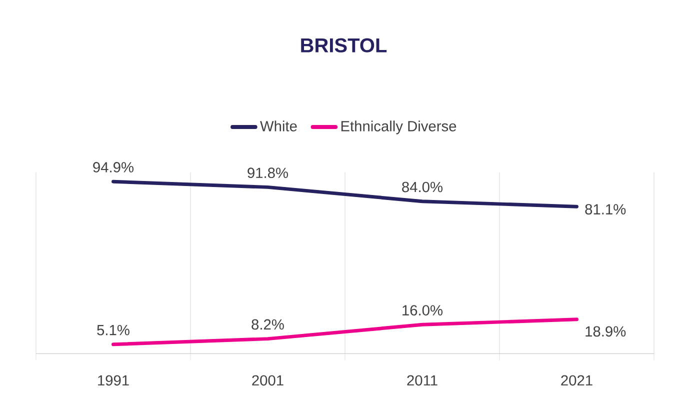  I want to click on legend-label: Ethnically Diverse, so click(398, 127).